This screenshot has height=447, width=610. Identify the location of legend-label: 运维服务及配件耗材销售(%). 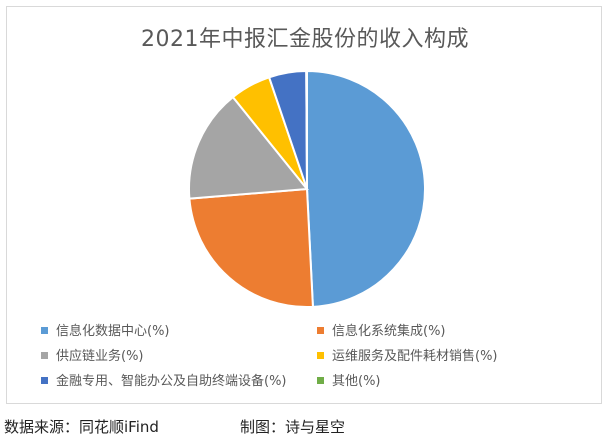
(415, 356).